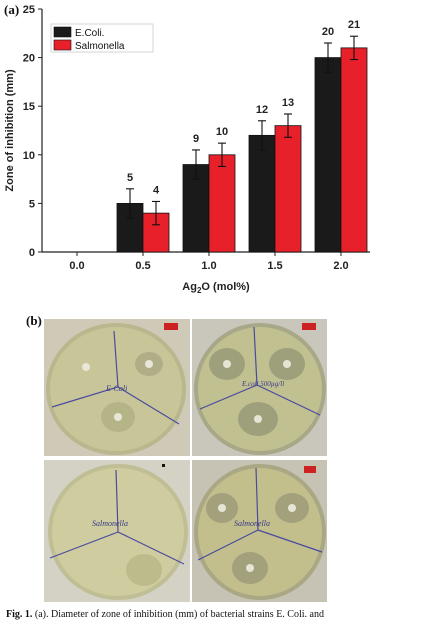 The width and height of the screenshot is (427, 626). Describe the element at coordinates (76, 266) in the screenshot. I see `x-tick-label: 0.0` at that location.